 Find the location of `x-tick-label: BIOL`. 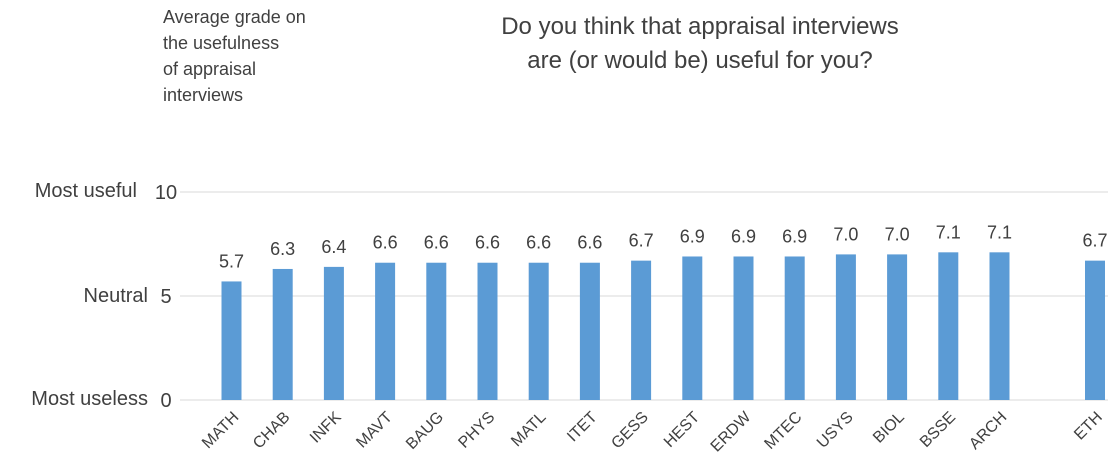

x-tick-label: BIOL is located at coordinates (889, 428).